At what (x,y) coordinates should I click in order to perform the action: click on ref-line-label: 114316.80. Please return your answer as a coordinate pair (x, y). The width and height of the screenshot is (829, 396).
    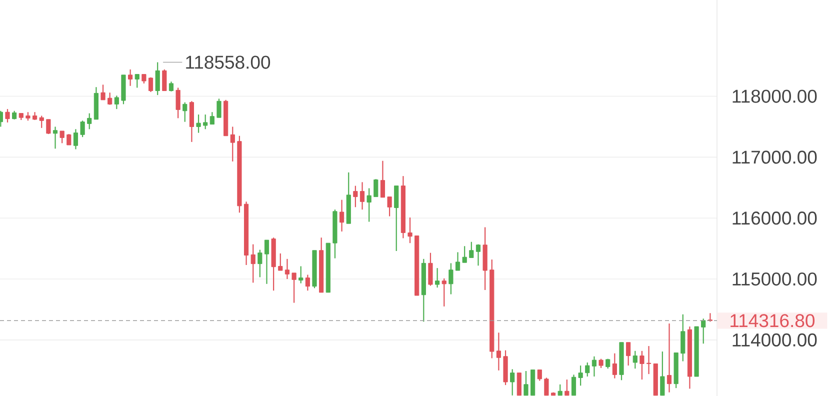
    Looking at the image, I should click on (772, 321).